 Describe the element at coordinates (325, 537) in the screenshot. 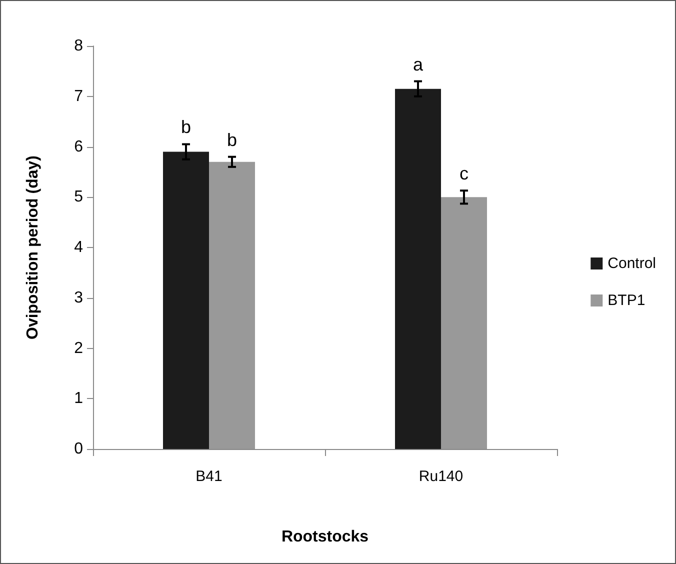

I see `x-axis-title: Rootstocks` at that location.